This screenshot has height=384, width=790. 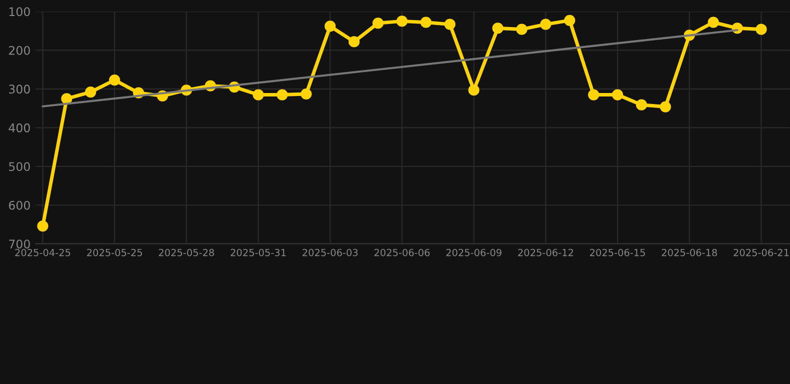 What do you see at coordinates (258, 252) in the screenshot?
I see `x-tick-label: 2025-05-31` at bounding box center [258, 252].